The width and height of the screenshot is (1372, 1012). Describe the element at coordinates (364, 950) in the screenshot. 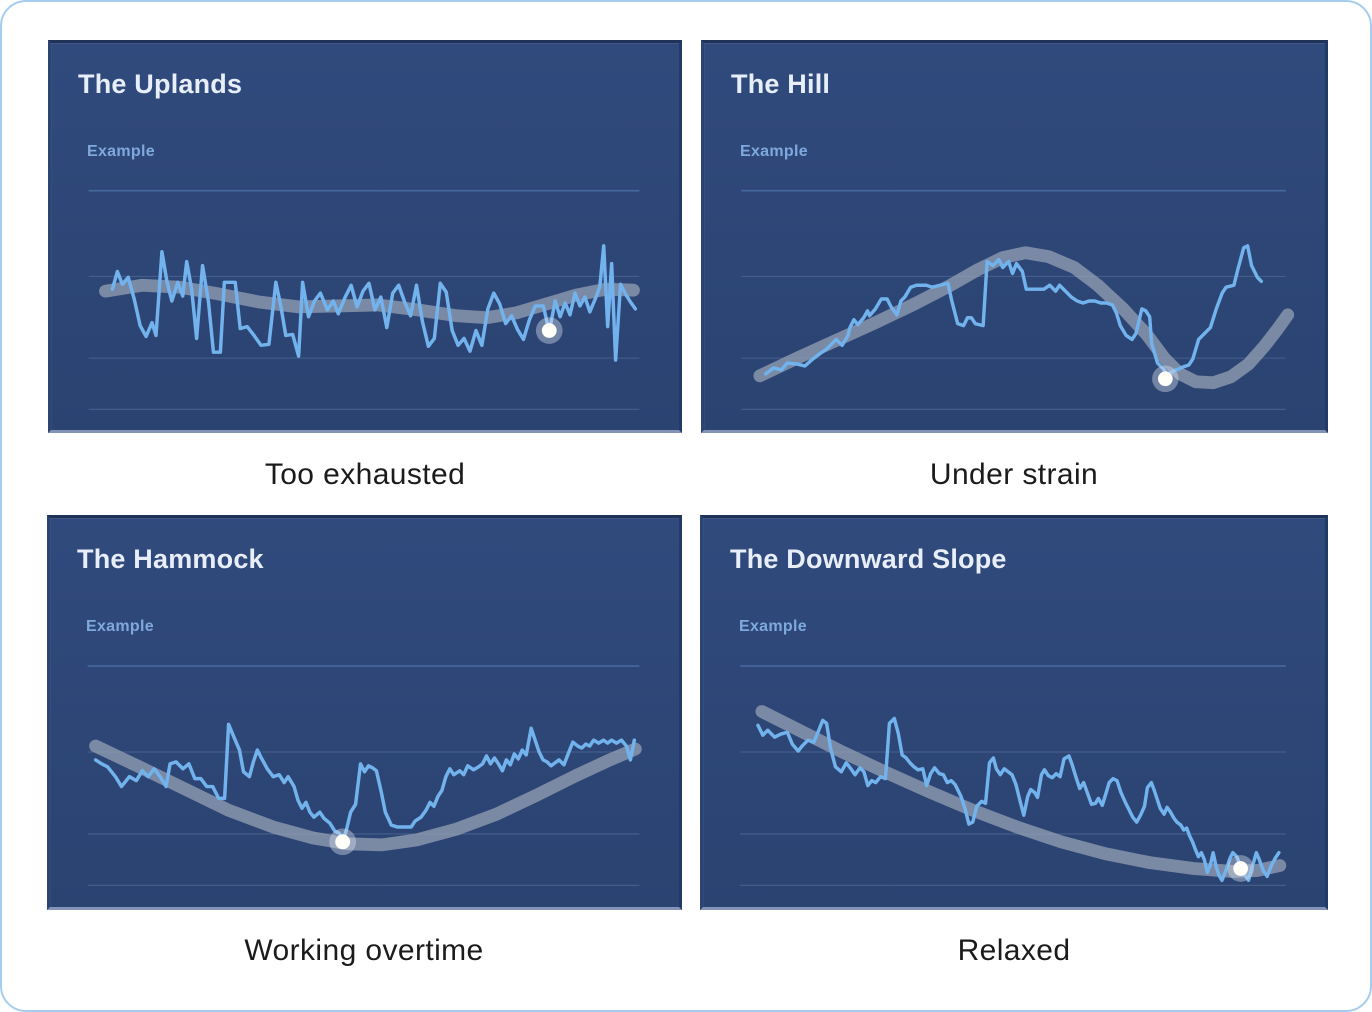

I see `panel-caption-hammock: Working overtime` at that location.